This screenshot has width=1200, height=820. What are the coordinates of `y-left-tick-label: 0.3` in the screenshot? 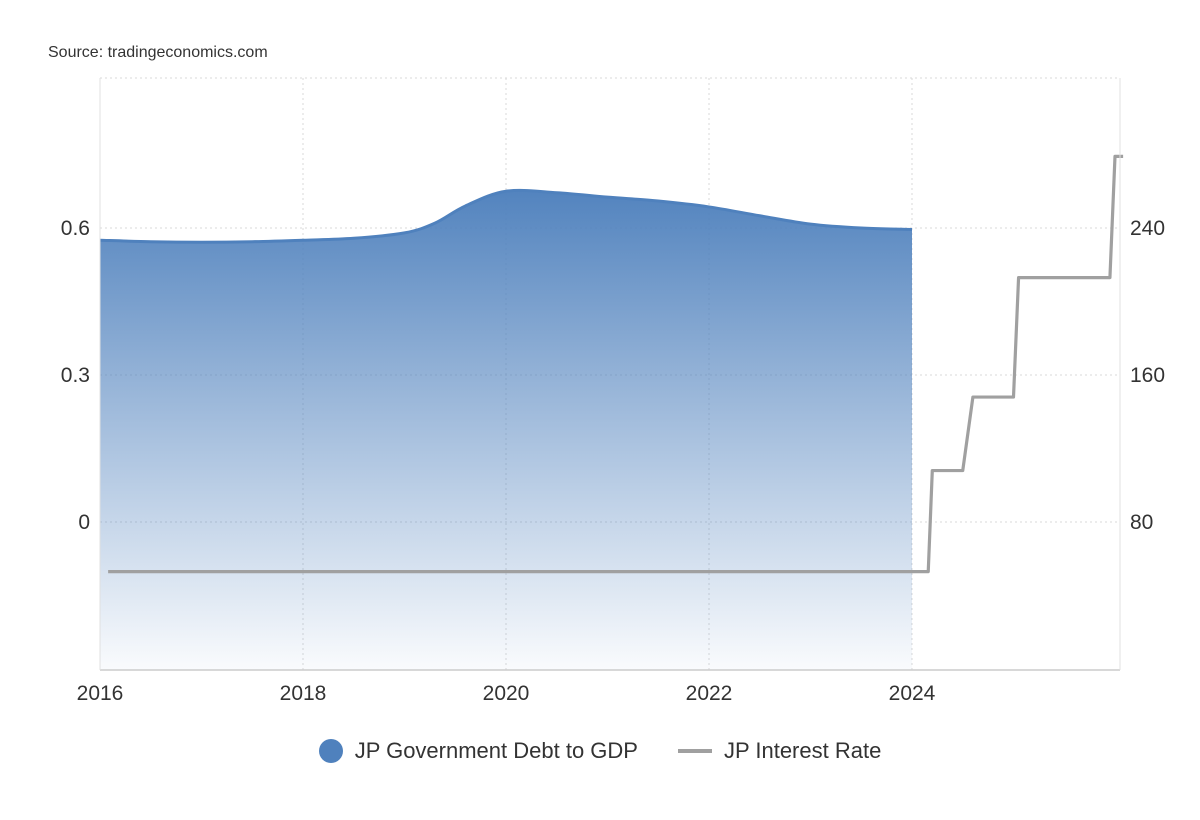 It's located at (75, 375).